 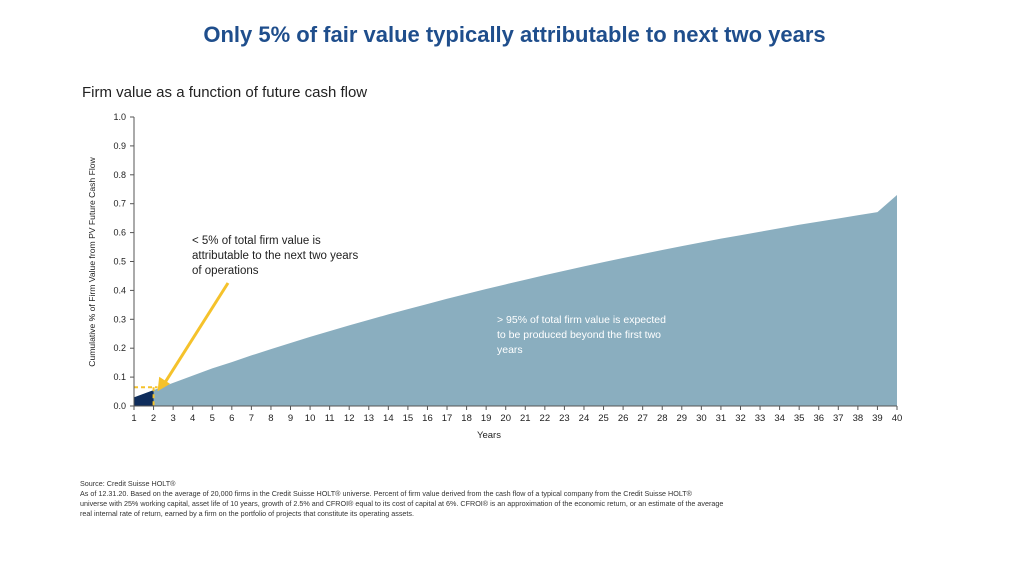 I want to click on y-tick-label: 0.7, so click(x=119, y=204).